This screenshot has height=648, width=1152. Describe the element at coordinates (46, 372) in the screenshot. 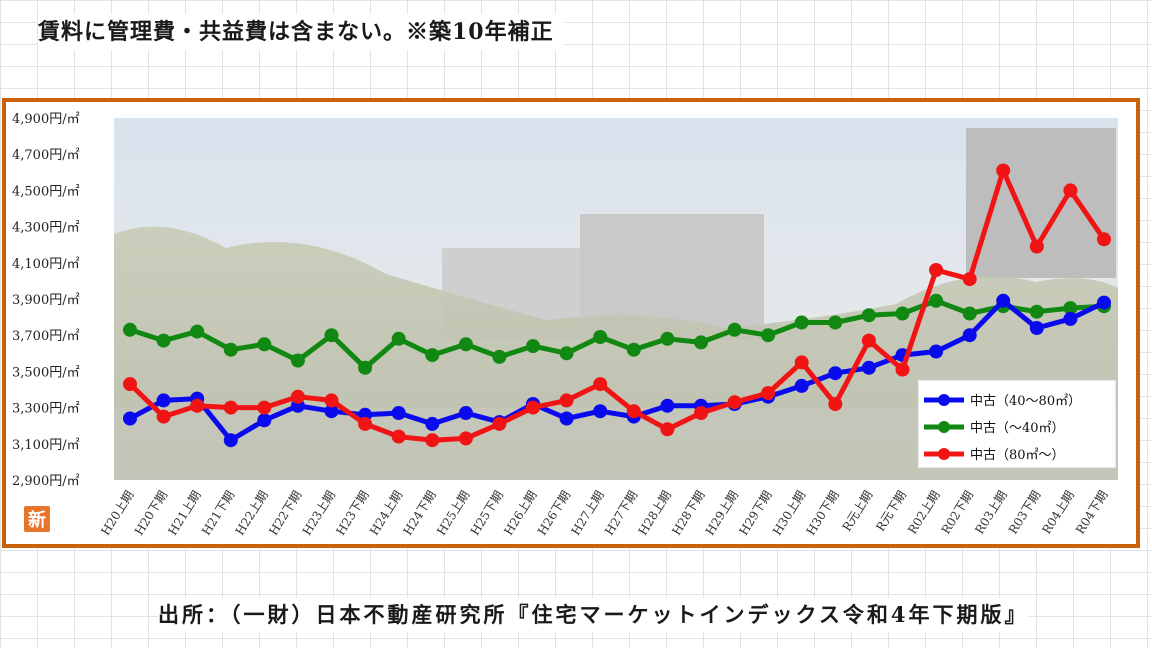

I see `y-tick-label: 3,500円/㎡` at that location.